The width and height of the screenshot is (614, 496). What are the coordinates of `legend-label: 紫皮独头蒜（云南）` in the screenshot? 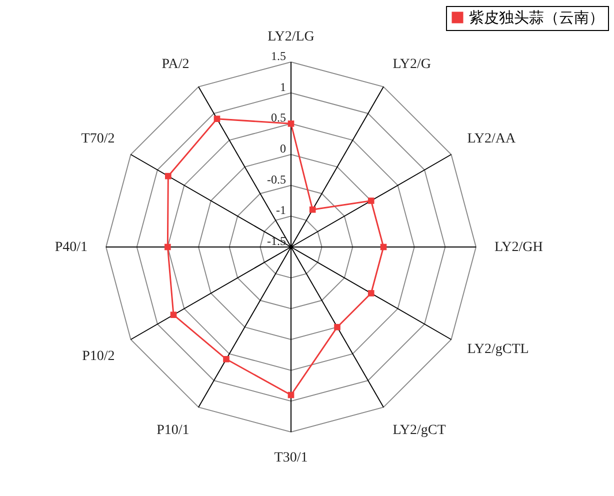 It's located at (536, 18).